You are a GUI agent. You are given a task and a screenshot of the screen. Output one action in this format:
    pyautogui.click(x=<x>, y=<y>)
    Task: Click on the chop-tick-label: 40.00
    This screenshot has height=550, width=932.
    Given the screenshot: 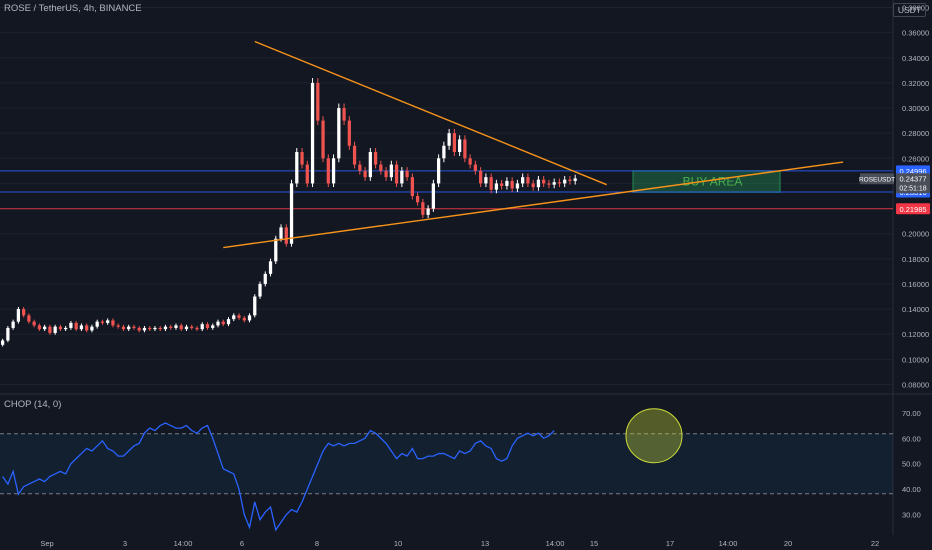 What is the action you would take?
    pyautogui.click(x=911, y=489)
    